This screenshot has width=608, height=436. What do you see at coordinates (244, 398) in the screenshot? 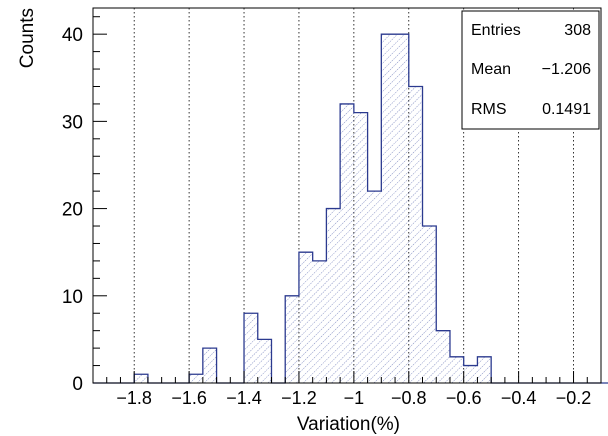
I see `x-tick-label: −1.4` at bounding box center [244, 398].